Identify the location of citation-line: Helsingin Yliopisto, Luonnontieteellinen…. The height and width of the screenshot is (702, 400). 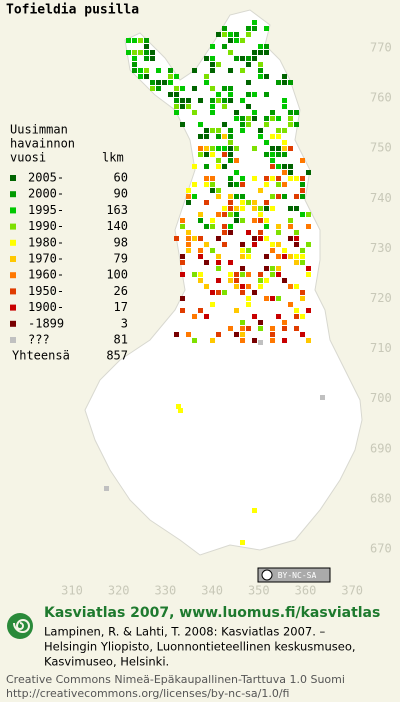
(200, 647).